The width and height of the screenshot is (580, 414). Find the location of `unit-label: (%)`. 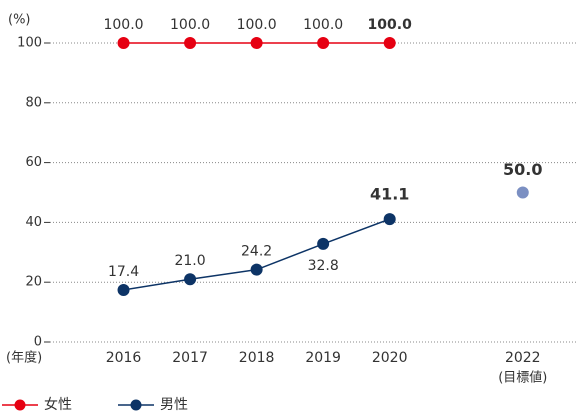

unit-label: (%) is located at coordinates (19, 20).